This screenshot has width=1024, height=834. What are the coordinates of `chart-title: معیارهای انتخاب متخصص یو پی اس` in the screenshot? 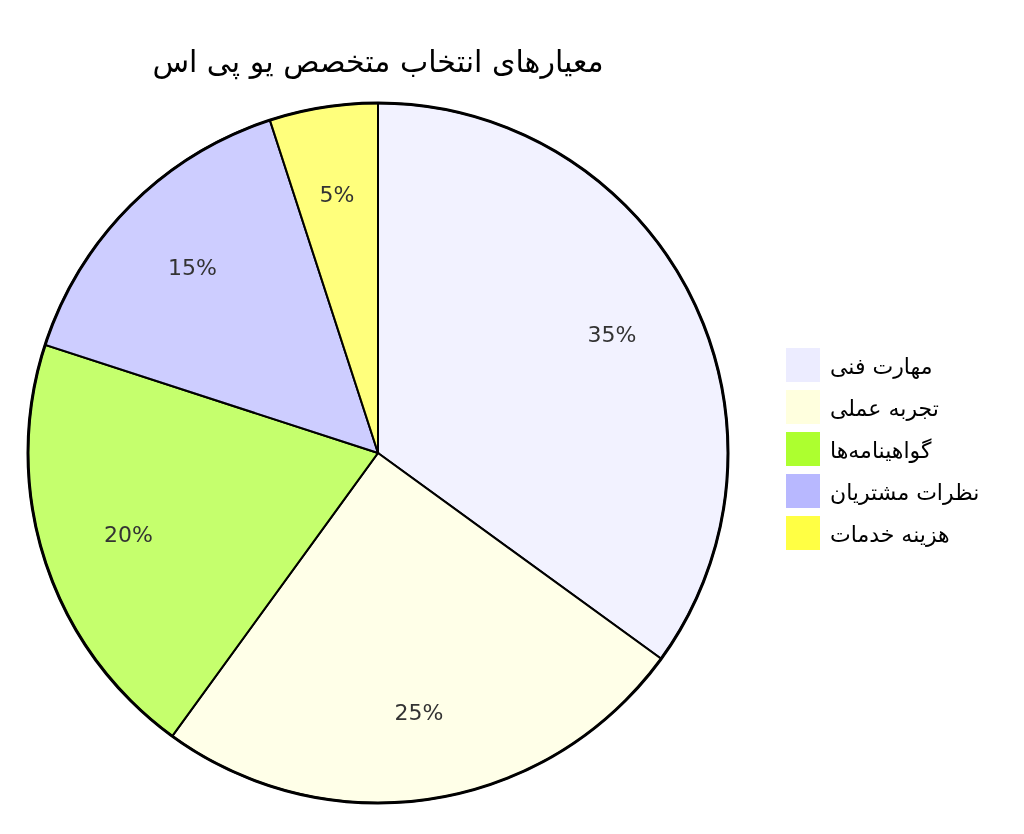 It's located at (378, 62).